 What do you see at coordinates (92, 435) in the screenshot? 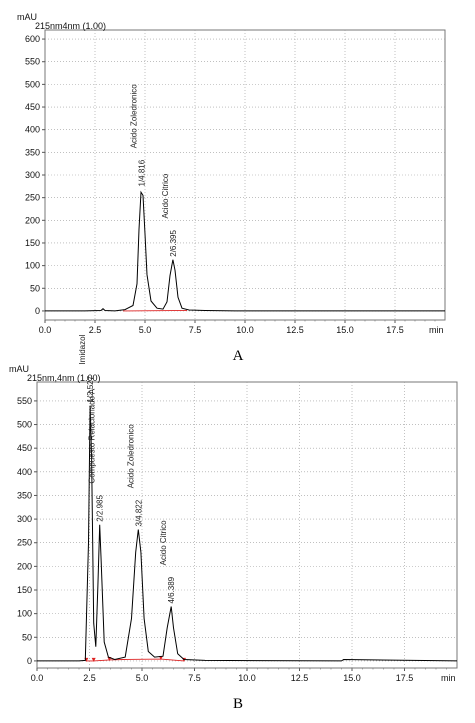
I see `peak-compound-name: Compuesto Relacionado A` at bounding box center [92, 435].